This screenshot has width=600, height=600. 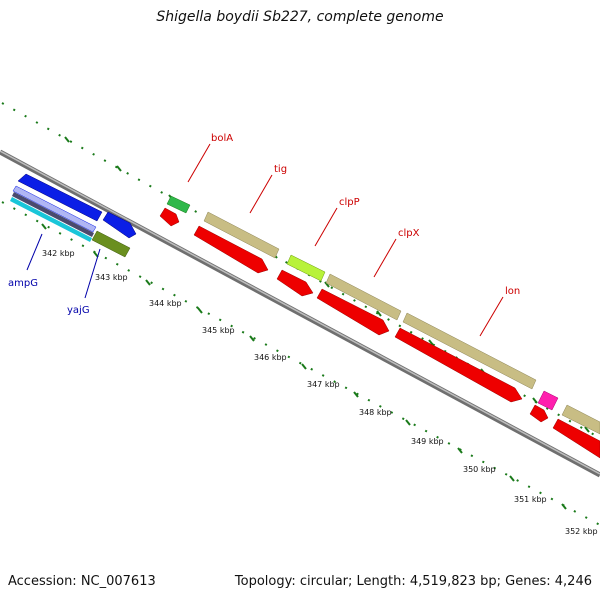 I want to click on gene-label-bolA: bolA, so click(x=222, y=138).